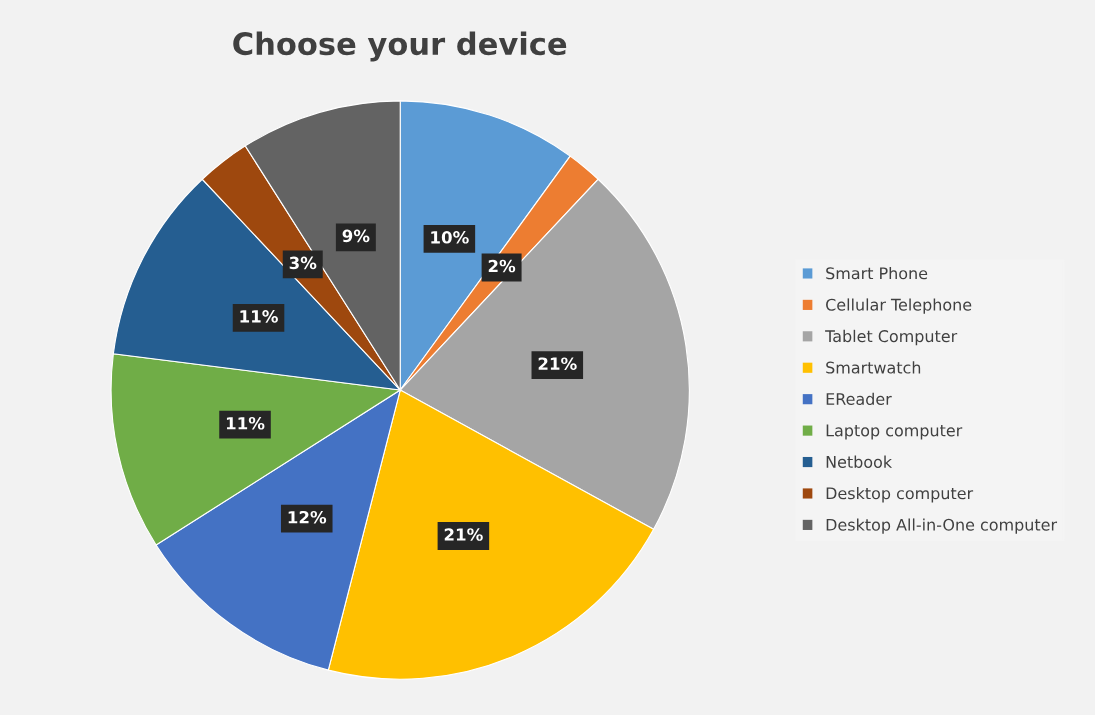 This screenshot has width=1095, height=715. Describe the element at coordinates (450, 237) in the screenshot. I see `data-label: 10%` at that location.